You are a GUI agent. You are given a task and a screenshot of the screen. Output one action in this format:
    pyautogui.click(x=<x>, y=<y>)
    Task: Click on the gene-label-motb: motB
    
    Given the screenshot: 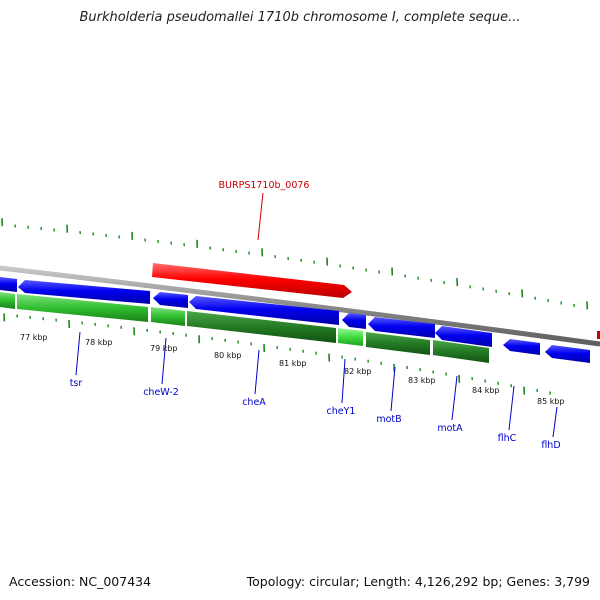 What is the action you would take?
    pyautogui.click(x=388, y=419)
    